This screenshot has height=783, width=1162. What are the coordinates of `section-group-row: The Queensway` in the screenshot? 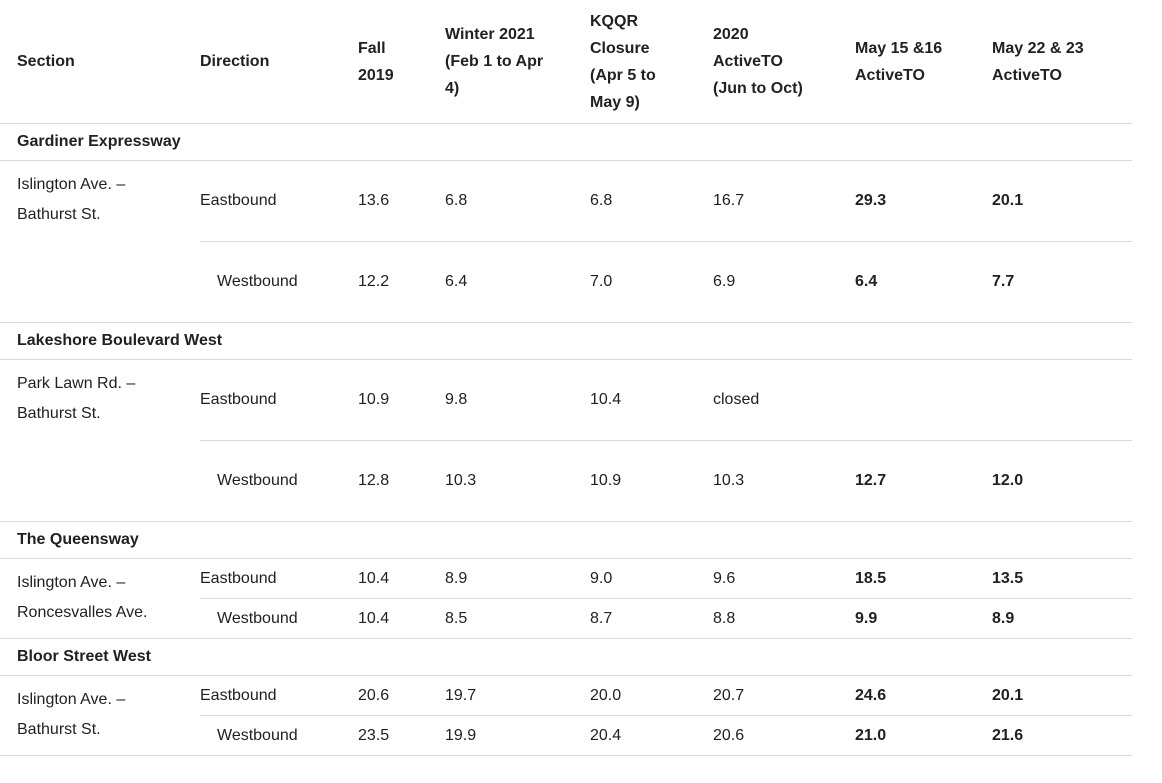 It's located at (566, 540).